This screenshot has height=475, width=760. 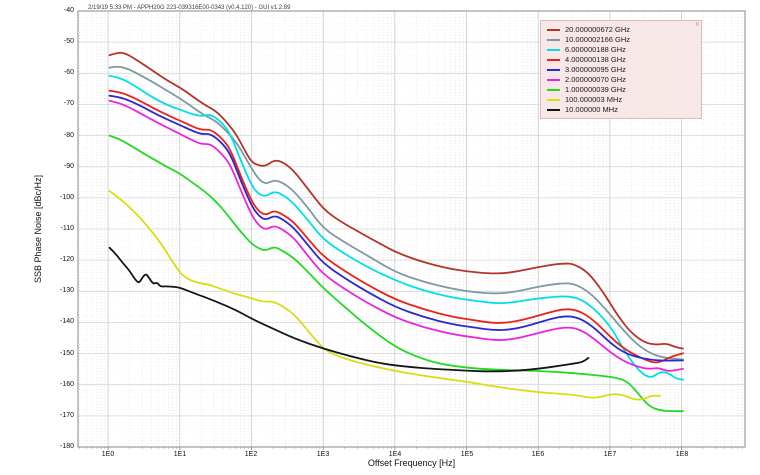 What do you see at coordinates (595, 89) in the screenshot?
I see `legend-label: 1.000000039 GHz` at bounding box center [595, 89].